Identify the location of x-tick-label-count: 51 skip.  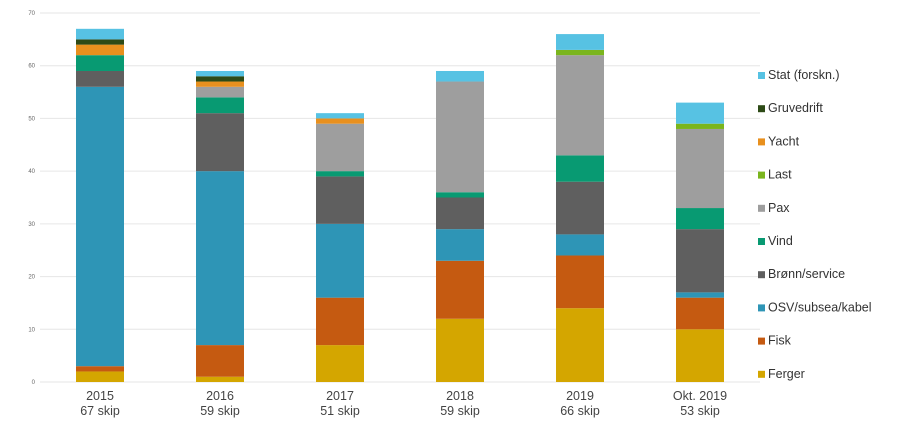
(340, 411).